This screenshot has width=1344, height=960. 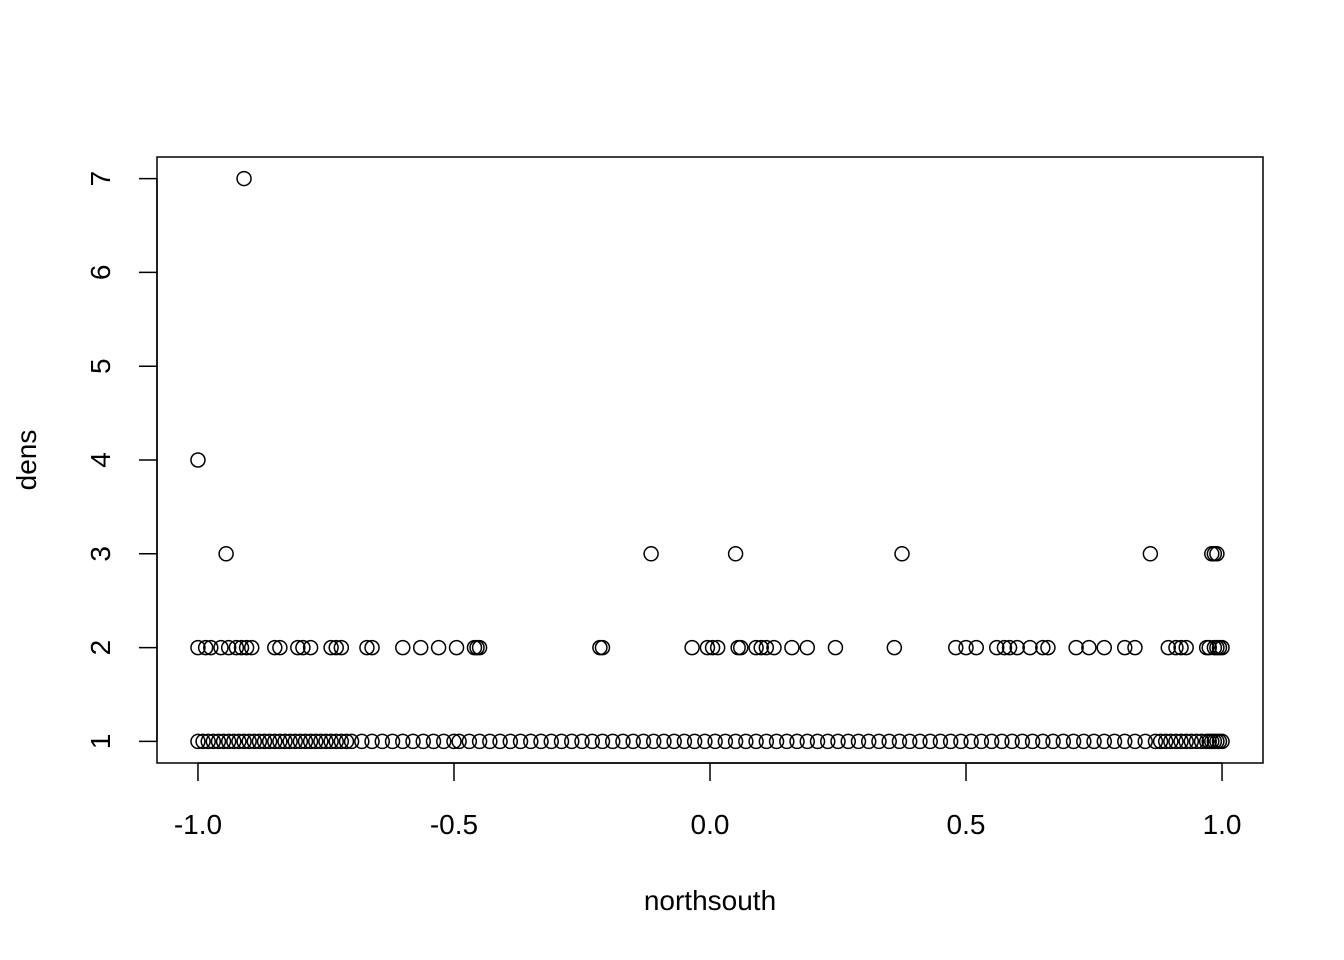 What do you see at coordinates (708, 801) in the screenshot?
I see `x-axis: -1.0 -0.5 0.0 0.5 1.0` at bounding box center [708, 801].